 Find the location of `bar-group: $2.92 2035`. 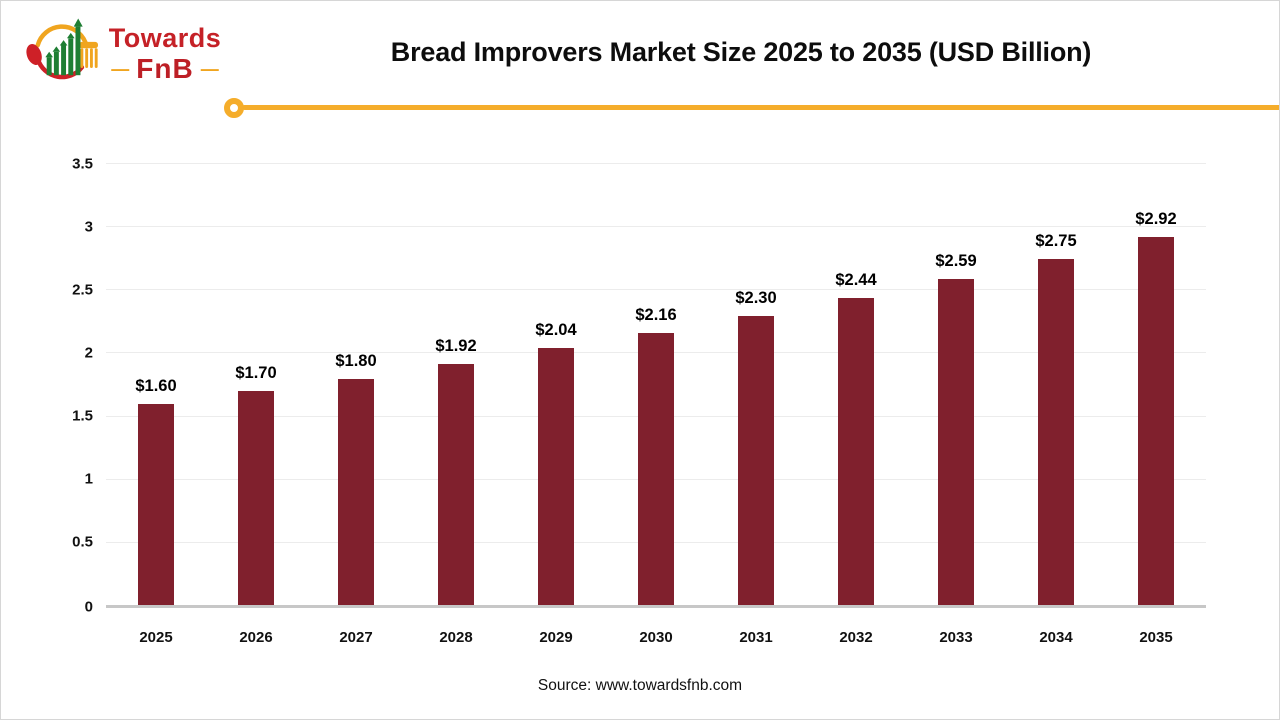

bar-group: $2.92 2035 is located at coordinates (1156, 405).